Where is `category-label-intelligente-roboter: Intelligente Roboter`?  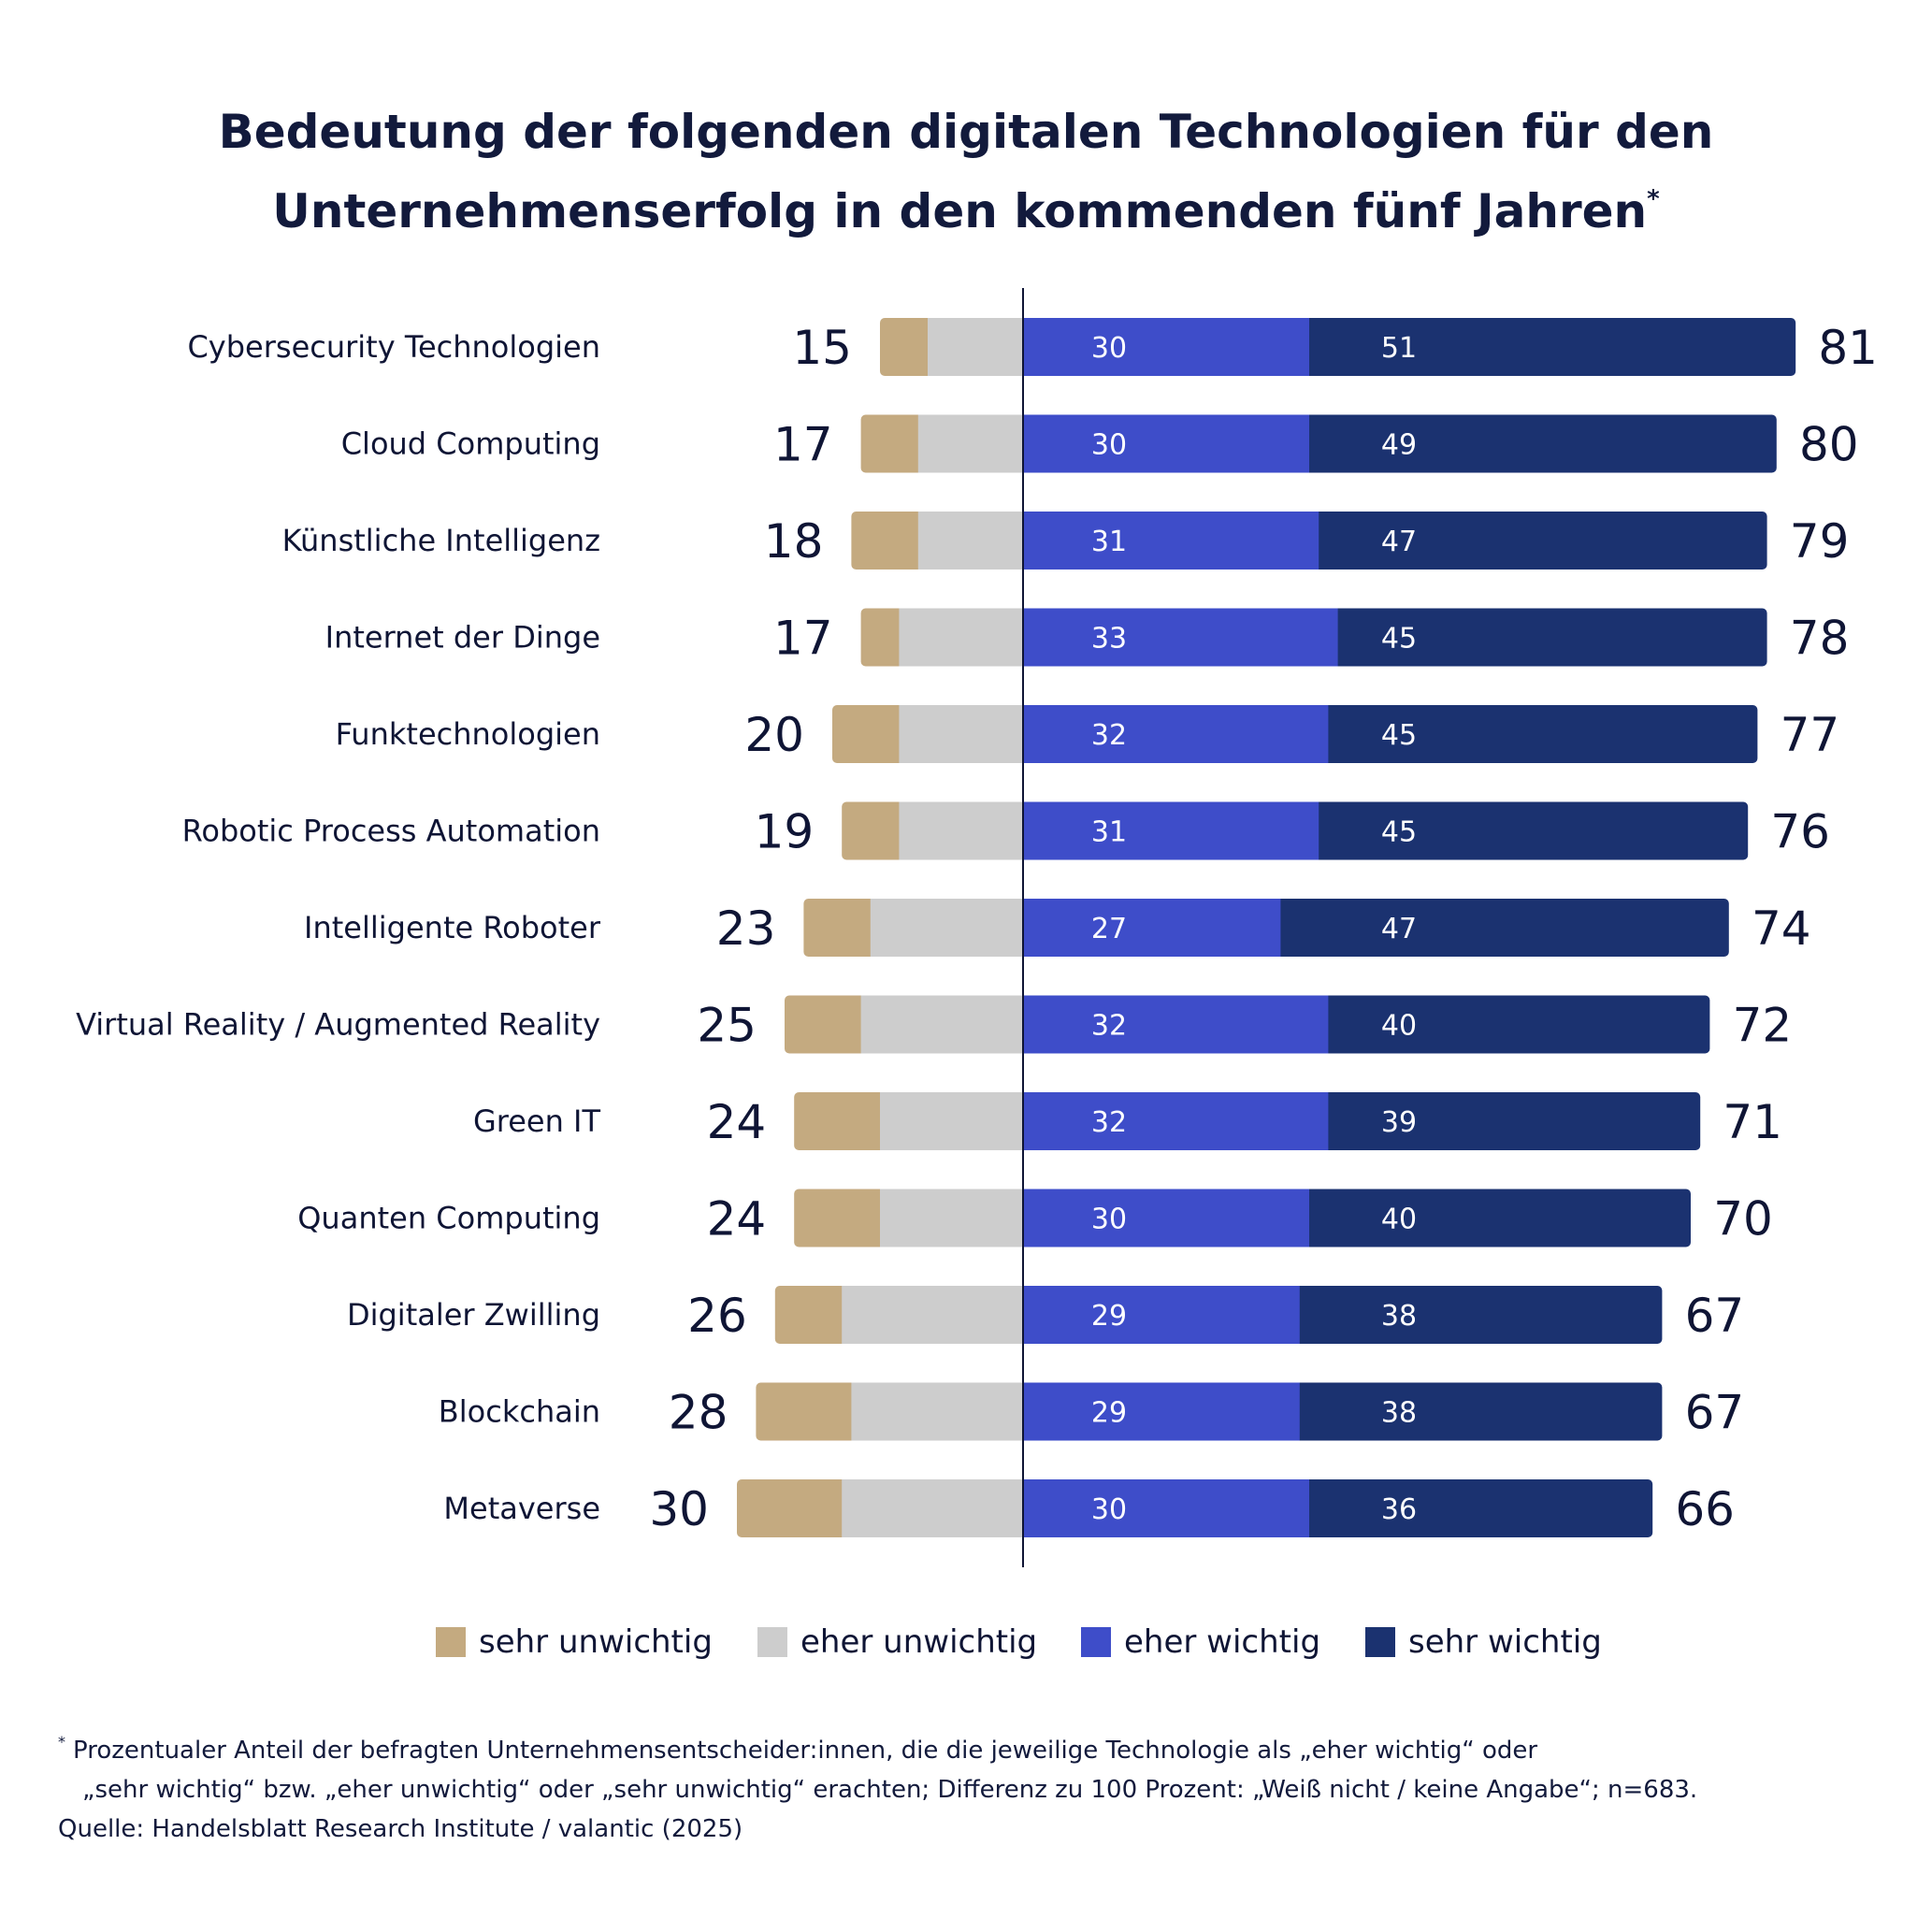
category-label-intelligente-roboter: Intelligente Roboter is located at coordinates (452, 927).